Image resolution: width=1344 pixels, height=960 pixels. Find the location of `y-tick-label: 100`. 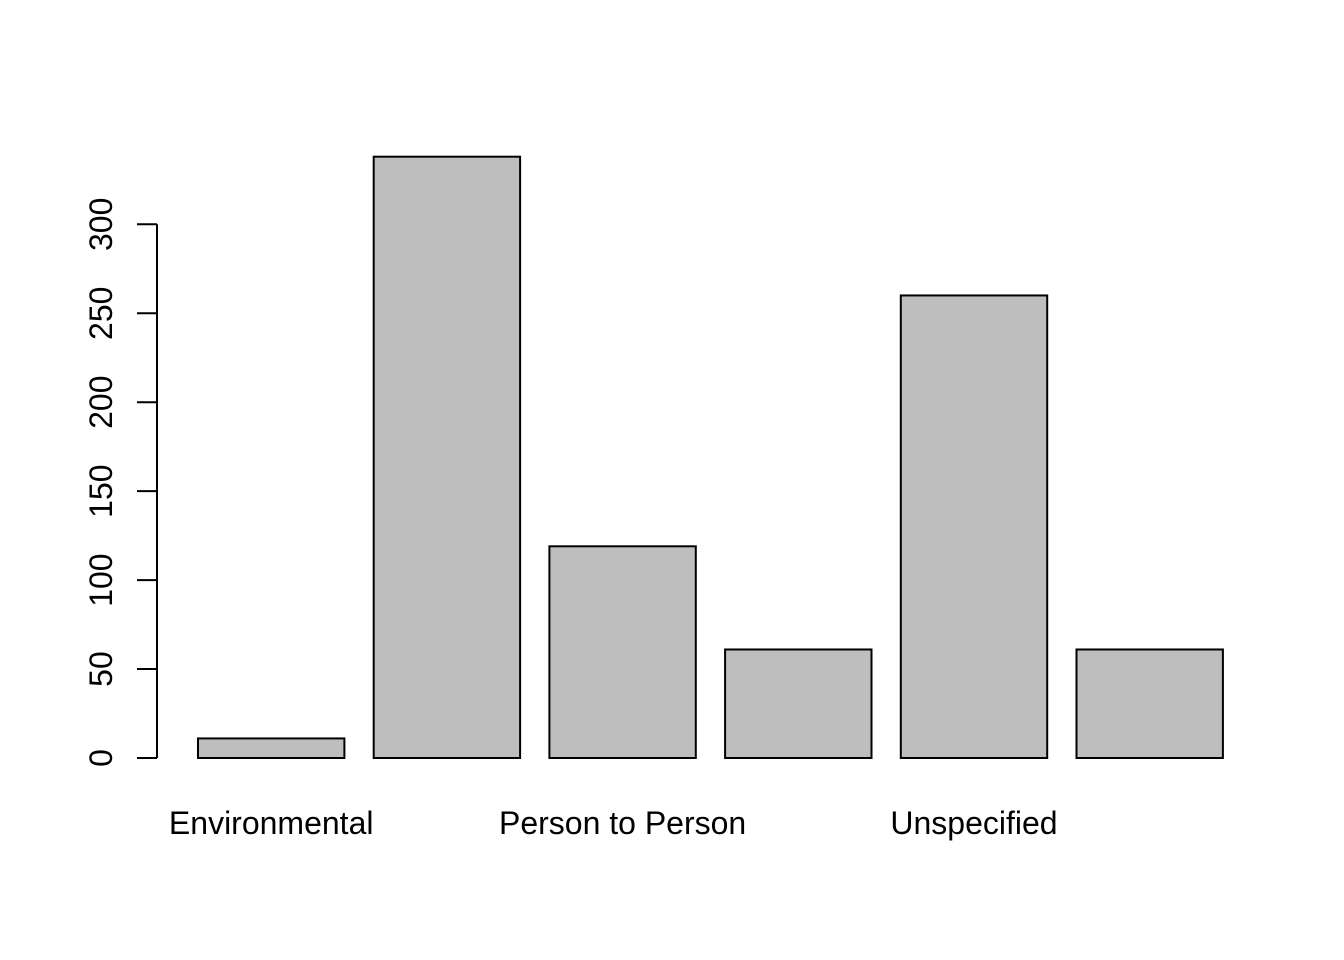

y-tick-label: 100 is located at coordinates (101, 579).